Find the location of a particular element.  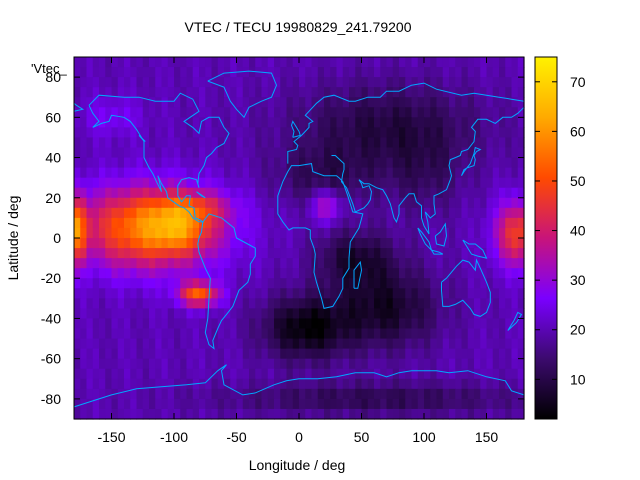

y-axis-label: Latitude / deg is located at coordinates (13, 238).